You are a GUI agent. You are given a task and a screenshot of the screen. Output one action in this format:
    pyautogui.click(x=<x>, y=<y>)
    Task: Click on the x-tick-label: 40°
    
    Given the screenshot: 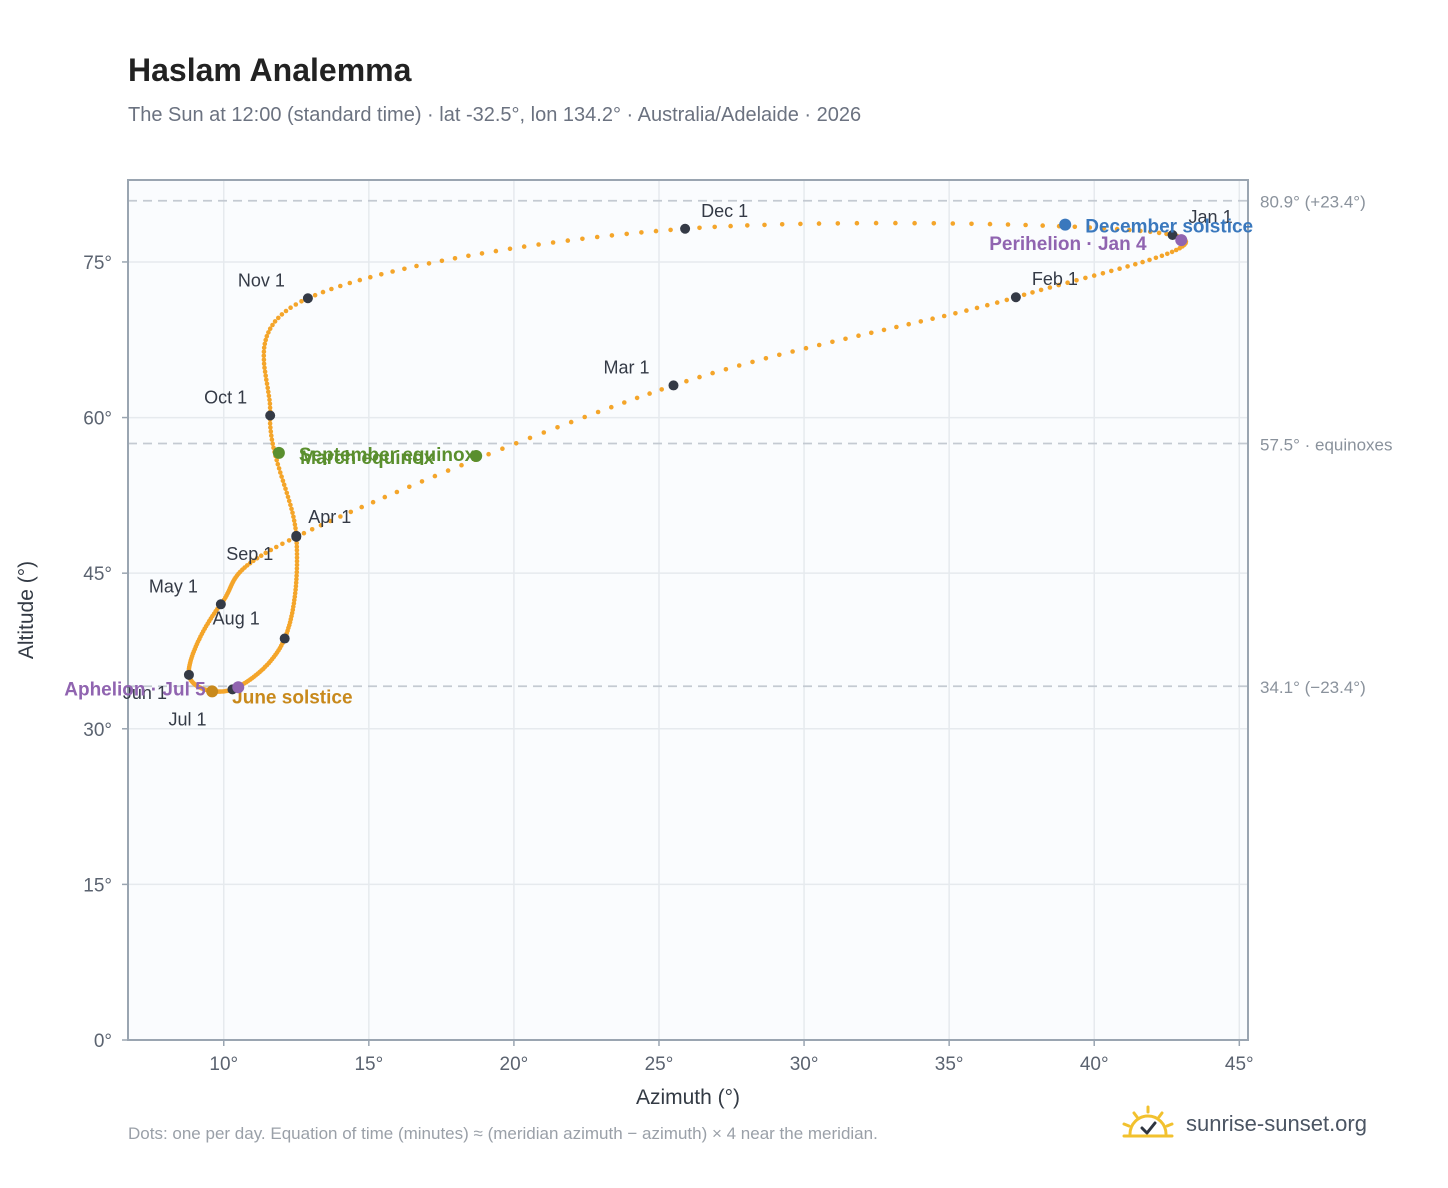 What is the action you would take?
    pyautogui.click(x=1094, y=1064)
    